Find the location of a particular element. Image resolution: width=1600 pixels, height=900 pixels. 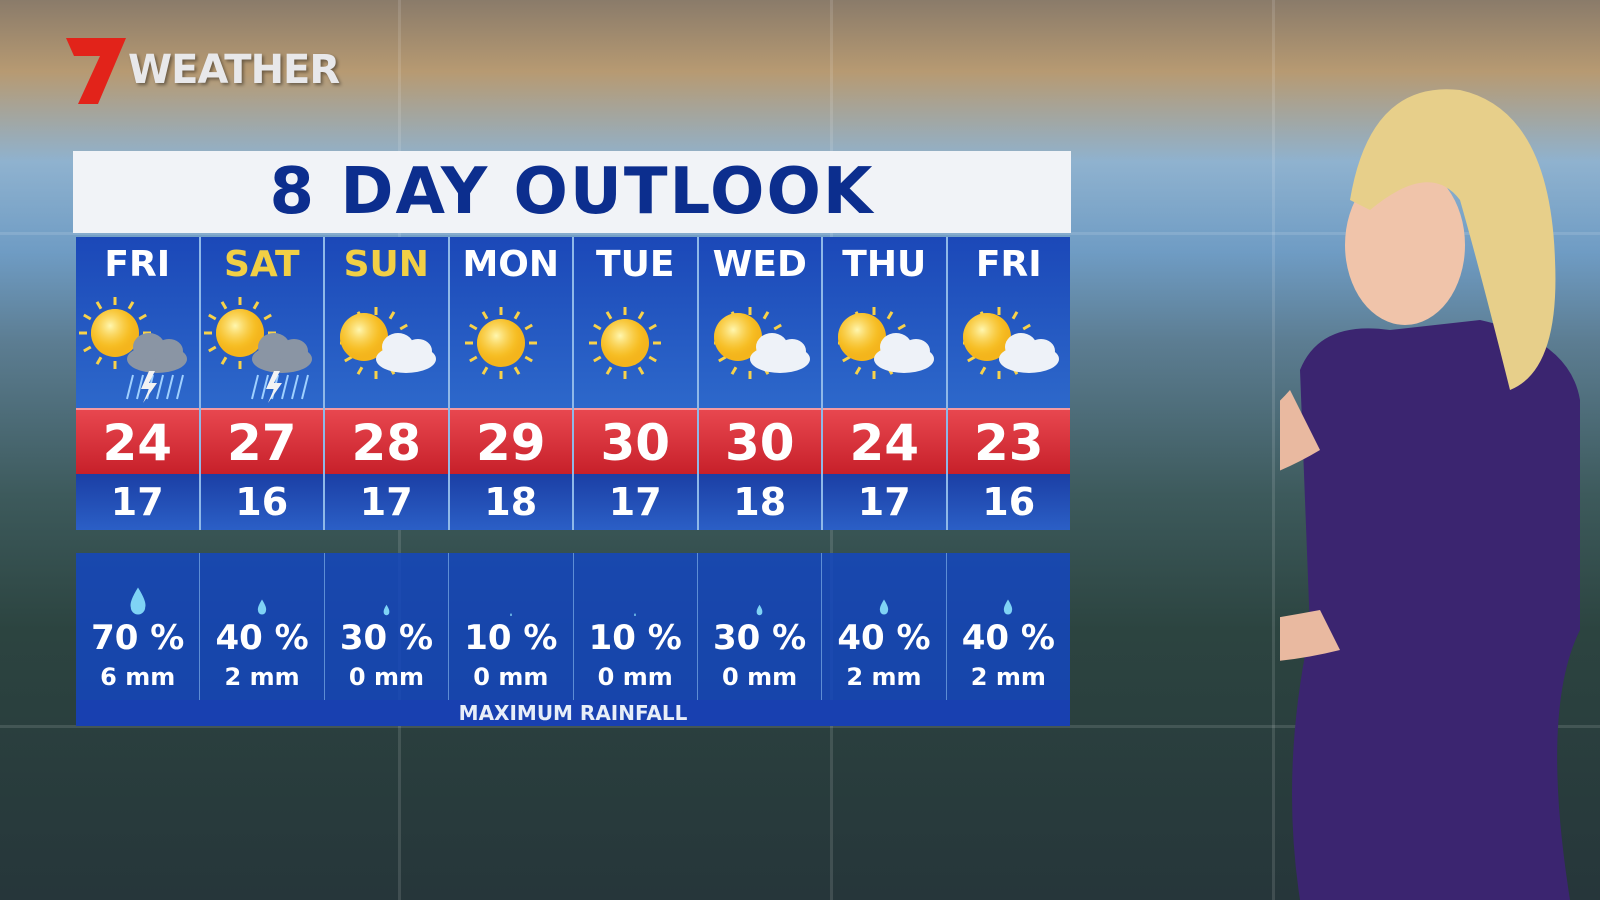

day-column: TUE 30 17 is located at coordinates (636, 383).